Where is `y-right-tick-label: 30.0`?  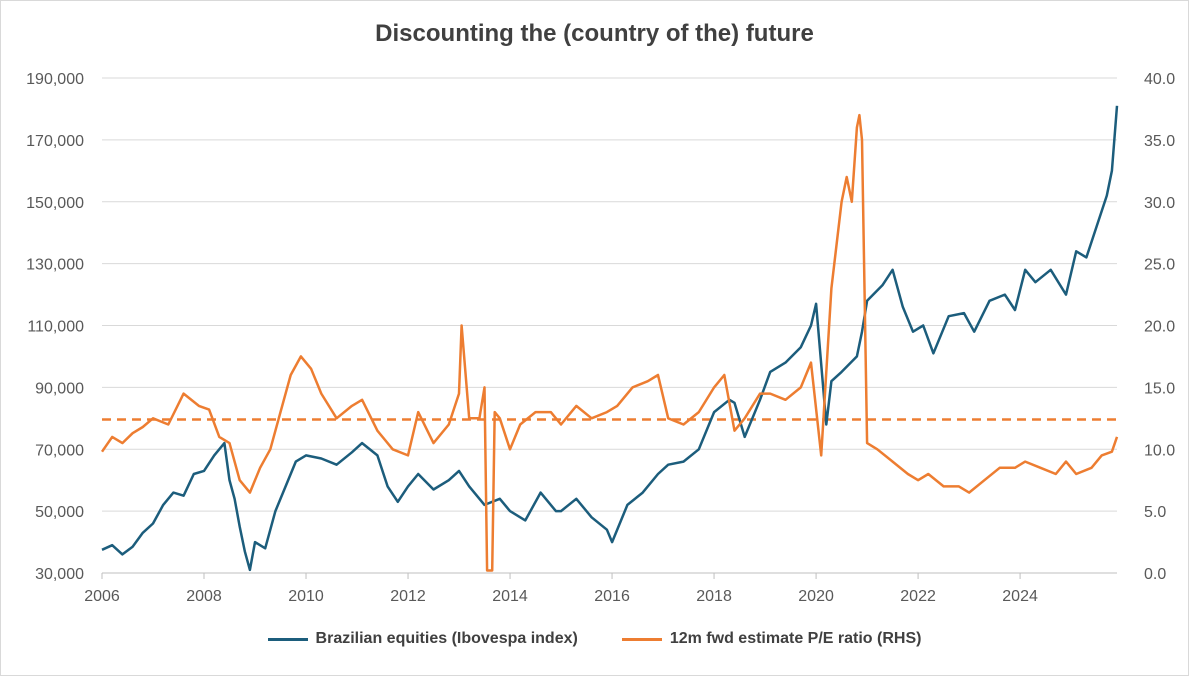
y-right-tick-label: 30.0 is located at coordinates (1159, 203).